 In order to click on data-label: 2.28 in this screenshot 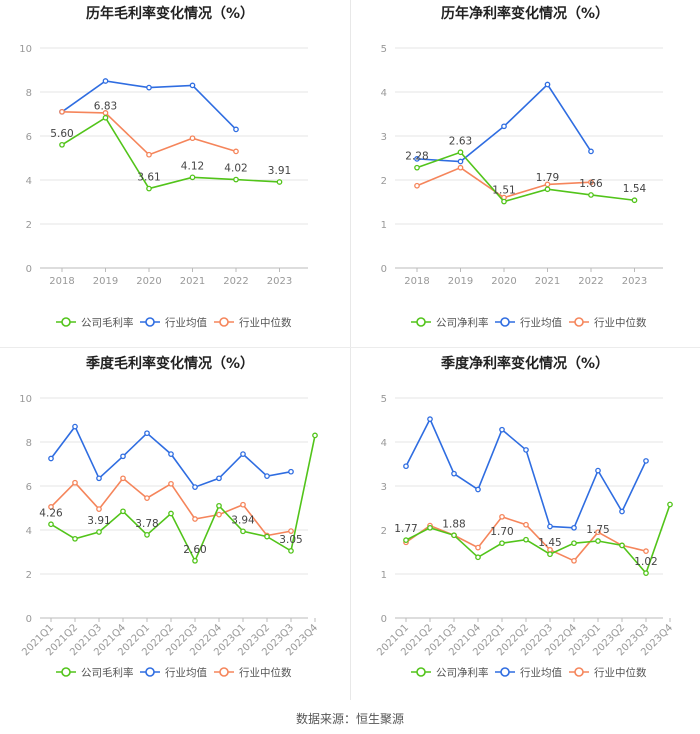, I will do `click(416, 157)`.